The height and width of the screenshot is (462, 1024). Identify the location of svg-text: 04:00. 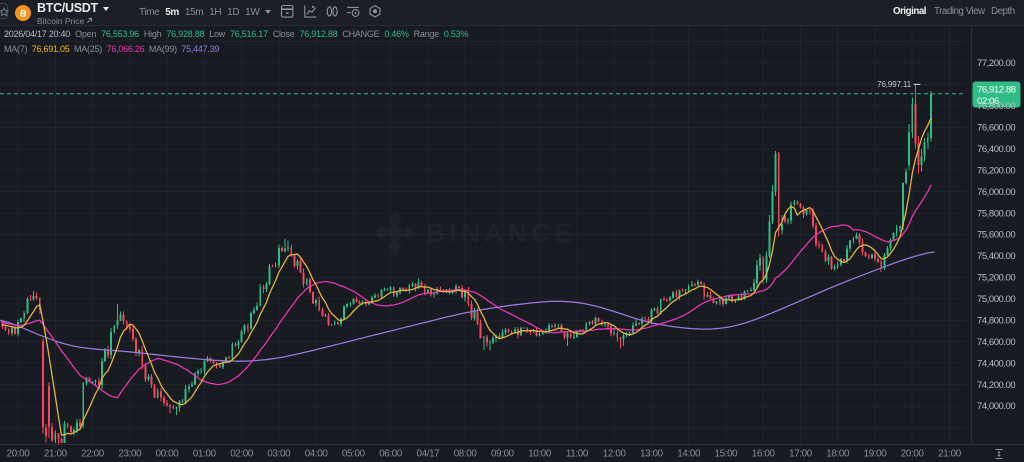
(317, 454).